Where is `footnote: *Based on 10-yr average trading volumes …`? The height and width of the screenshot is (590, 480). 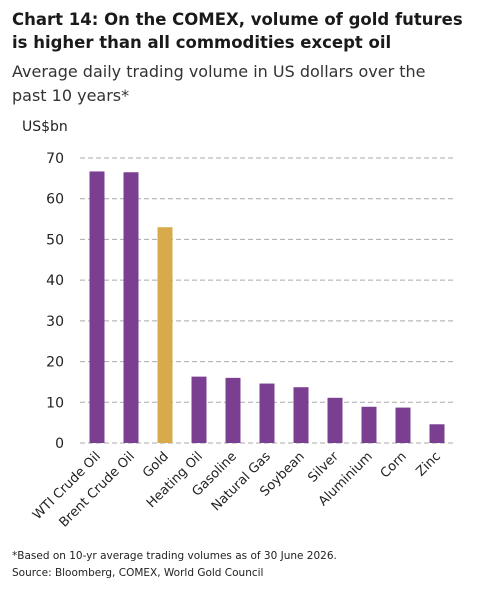 footnote: *Based on 10-yr average trading volumes … is located at coordinates (174, 556).